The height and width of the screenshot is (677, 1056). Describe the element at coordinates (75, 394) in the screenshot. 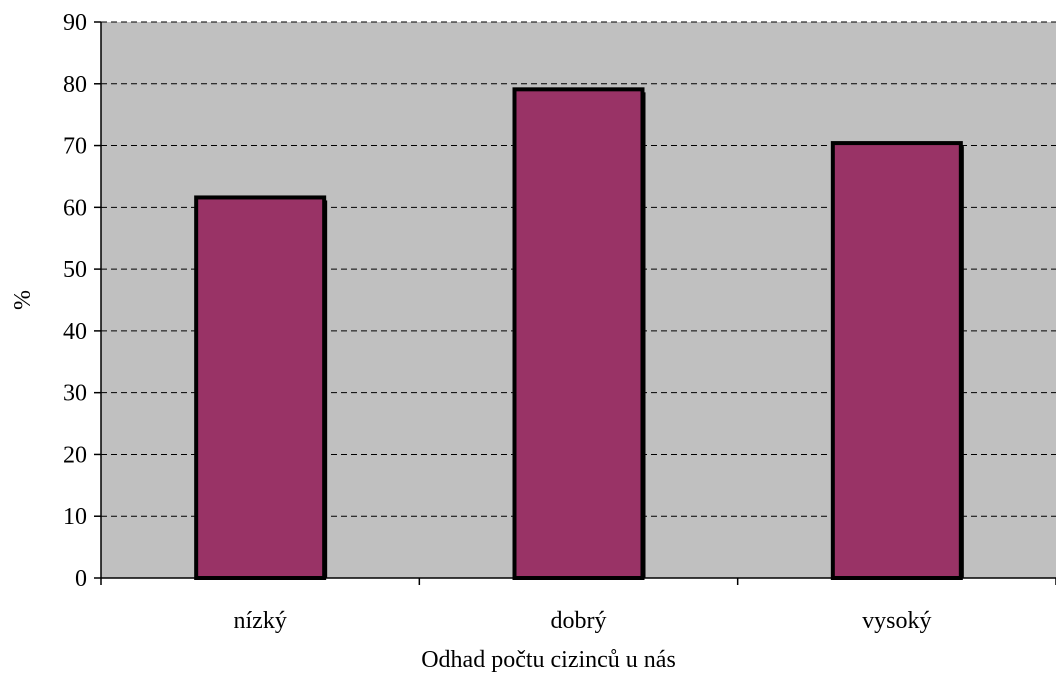

I see `y-tick-label: 30` at that location.